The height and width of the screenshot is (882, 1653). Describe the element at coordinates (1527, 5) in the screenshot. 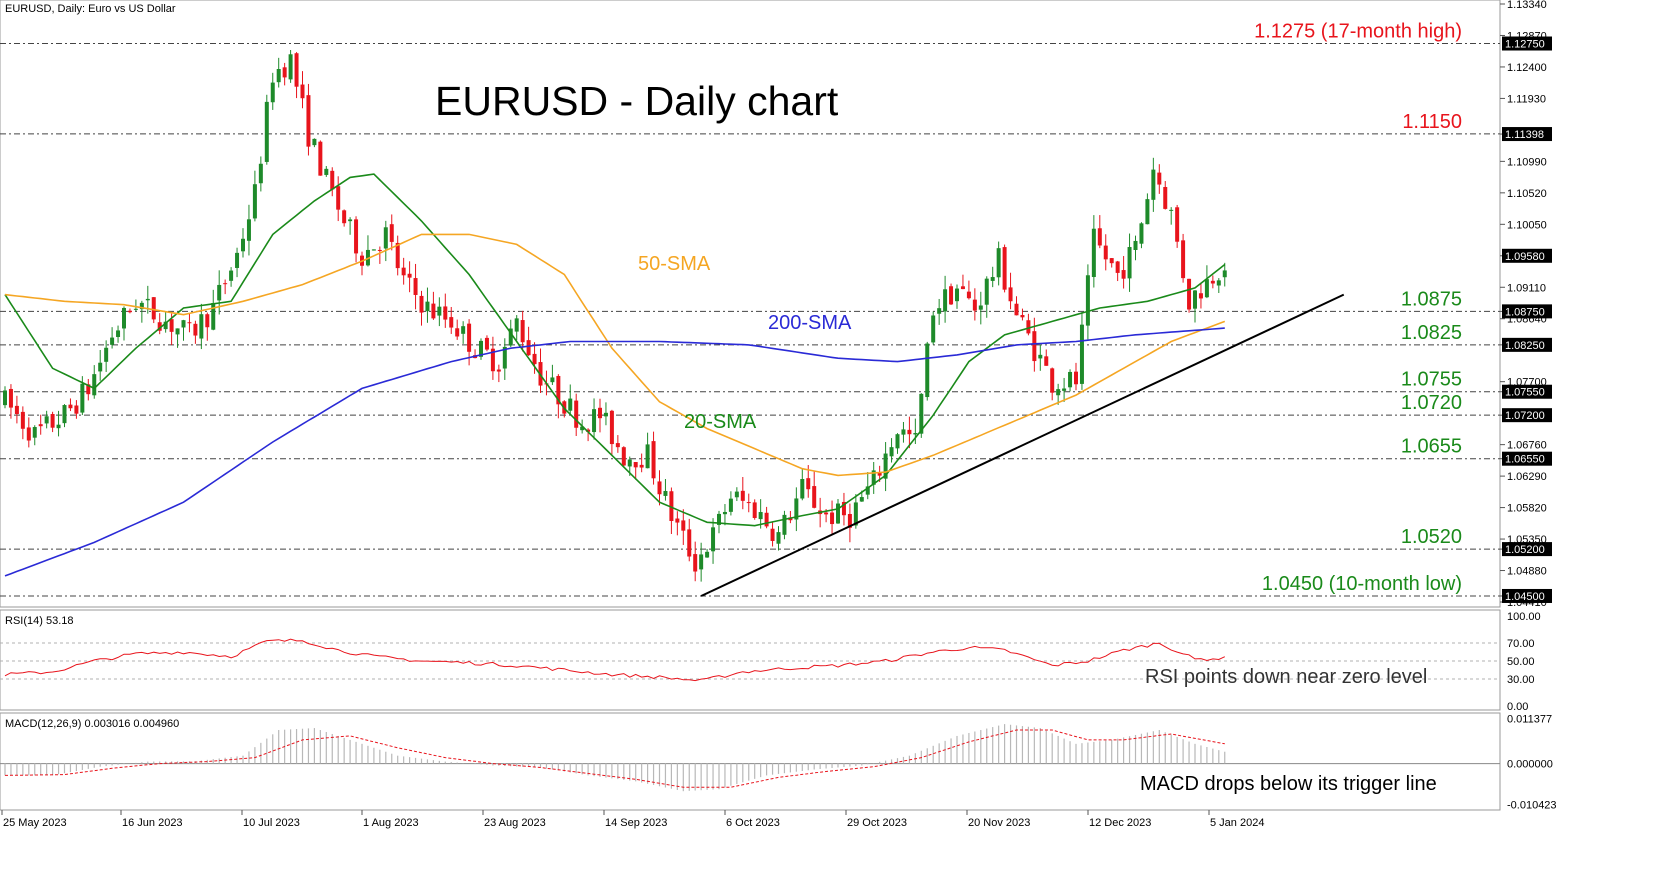

I see `price-tick-label: 1.13340` at that location.